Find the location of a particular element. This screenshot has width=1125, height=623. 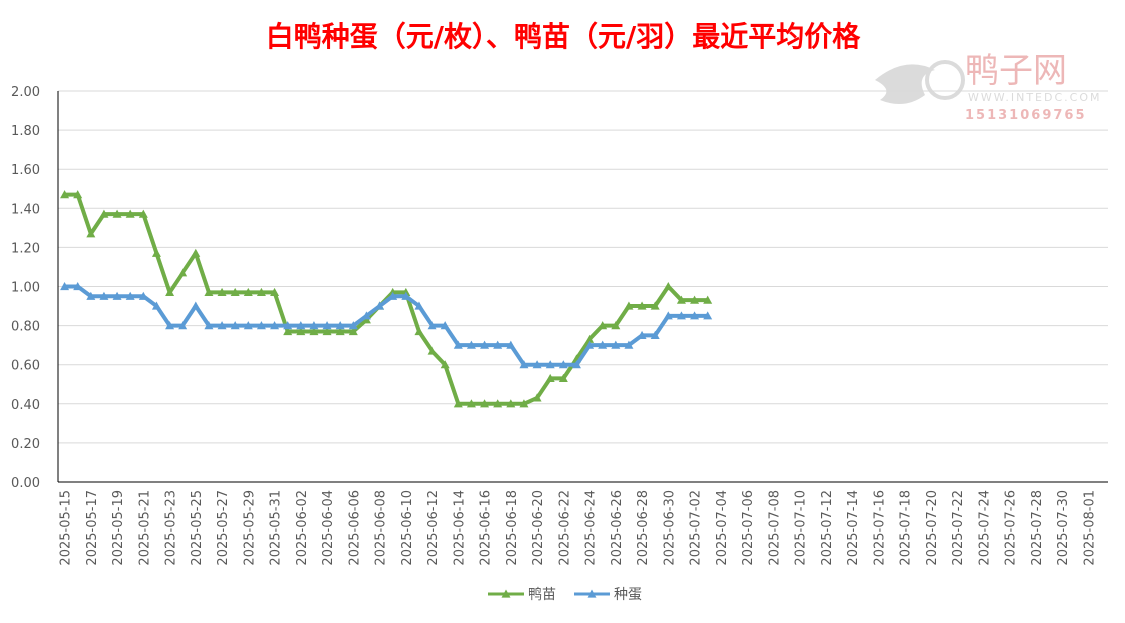

x-tick-label: 2025-06-06 is located at coordinates (354, 528).